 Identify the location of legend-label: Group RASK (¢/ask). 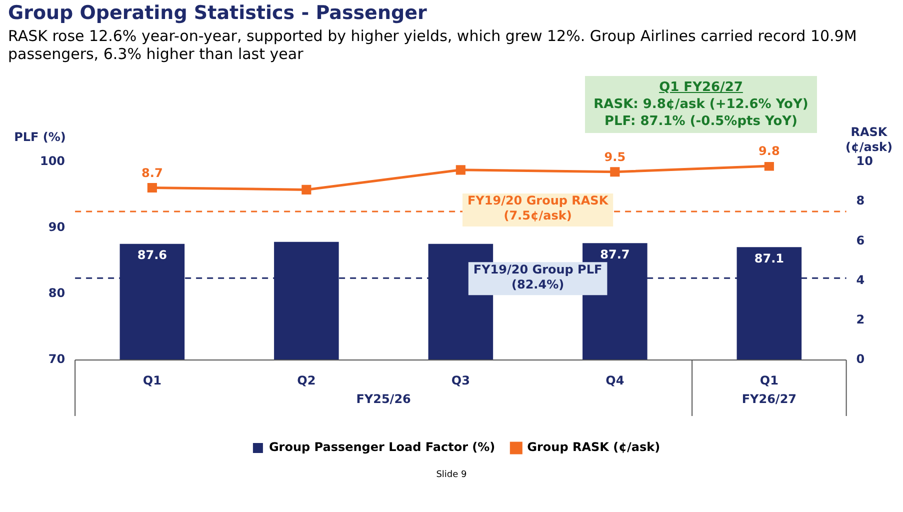
(593, 447).